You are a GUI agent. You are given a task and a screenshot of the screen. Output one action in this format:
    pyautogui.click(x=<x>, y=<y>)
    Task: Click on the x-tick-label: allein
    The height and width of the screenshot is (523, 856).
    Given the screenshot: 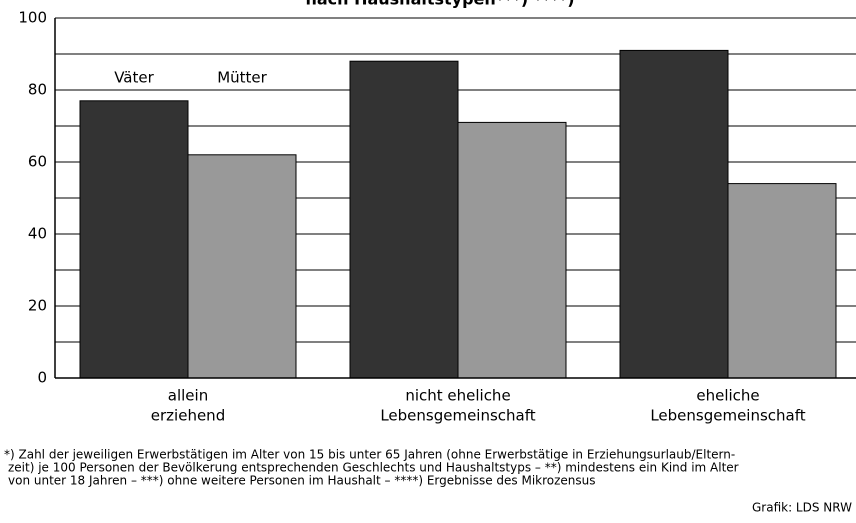 What is the action you would take?
    pyautogui.click(x=188, y=396)
    